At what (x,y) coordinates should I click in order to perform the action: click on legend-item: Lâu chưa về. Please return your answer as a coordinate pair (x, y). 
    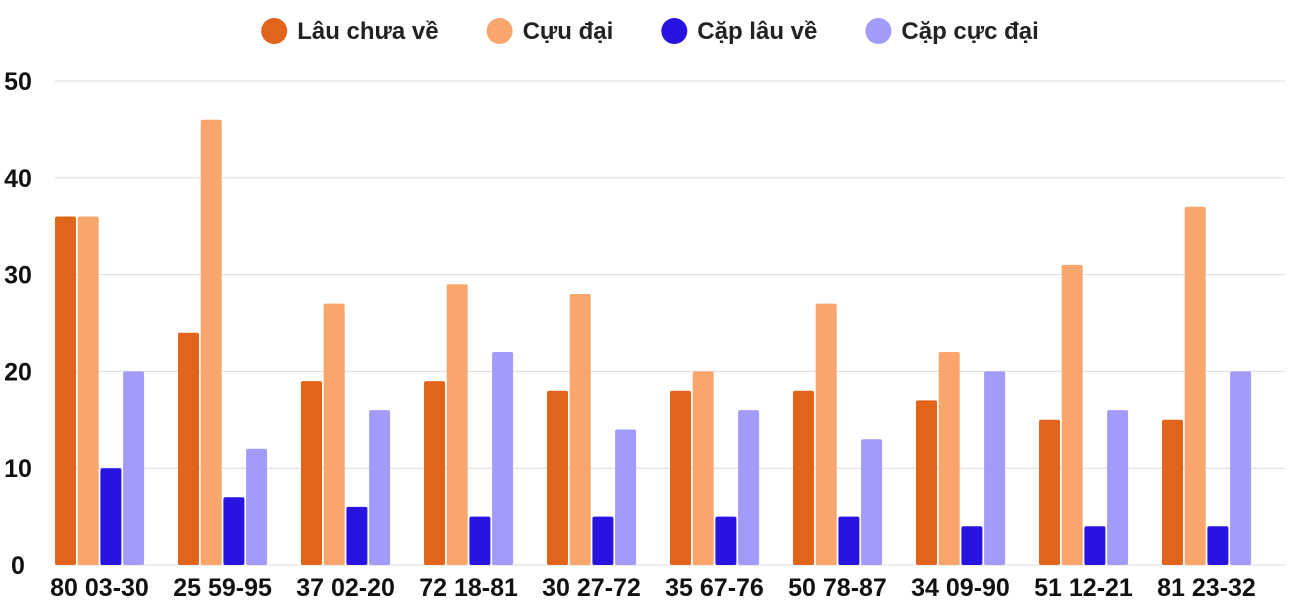
    Looking at the image, I should click on (350, 31).